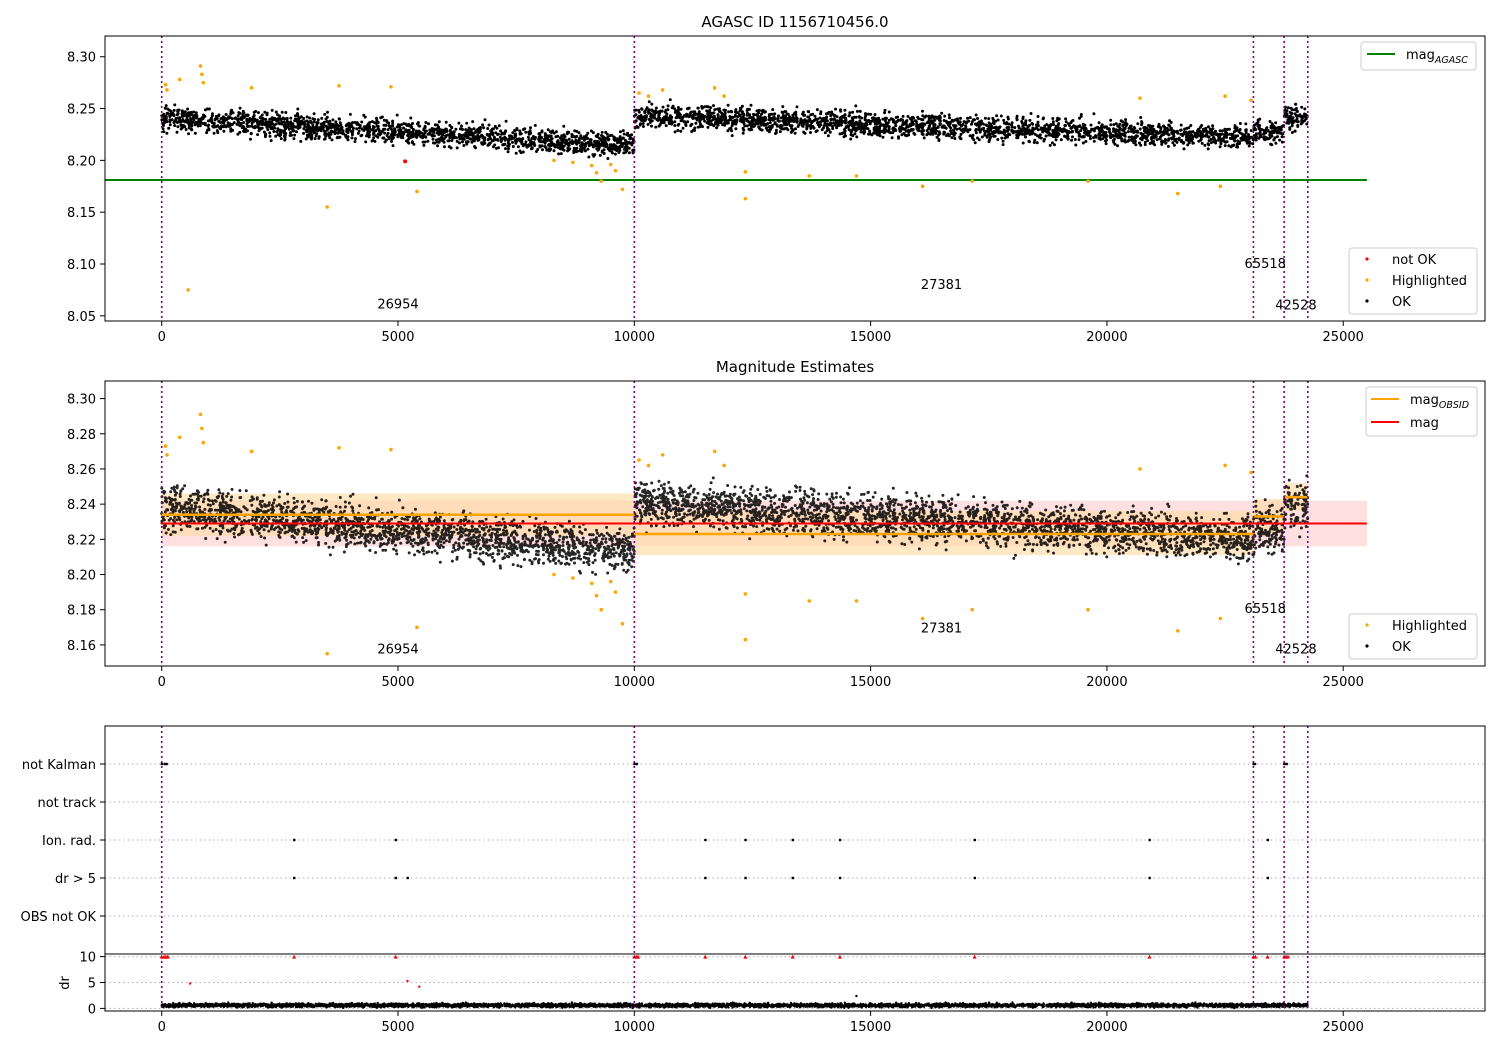 Image resolution: width=1500 pixels, height=1050 pixels. What do you see at coordinates (795, 367) in the screenshot?
I see `panel2-title: Magnitude Estimates` at bounding box center [795, 367].